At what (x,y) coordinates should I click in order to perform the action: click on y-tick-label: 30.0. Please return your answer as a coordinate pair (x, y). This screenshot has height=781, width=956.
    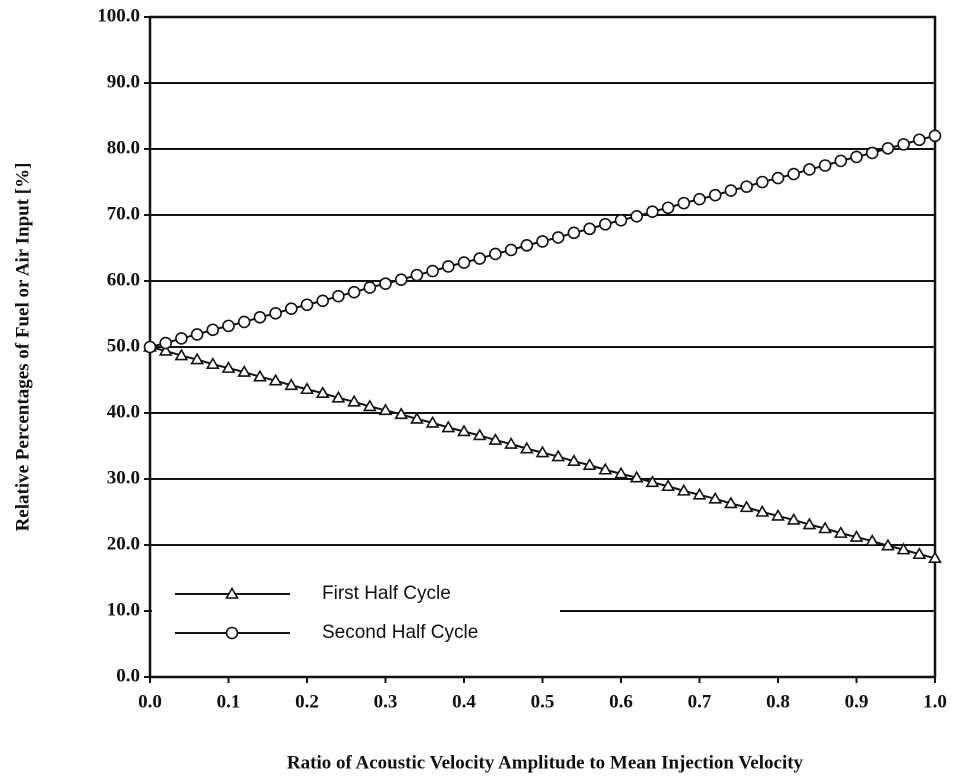
    Looking at the image, I should click on (123, 477).